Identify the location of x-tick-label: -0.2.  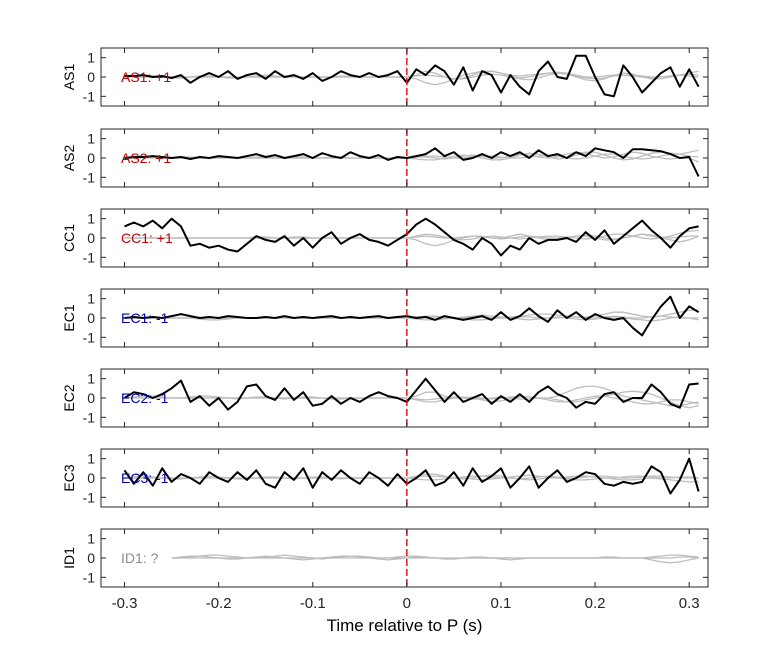
(219, 603).